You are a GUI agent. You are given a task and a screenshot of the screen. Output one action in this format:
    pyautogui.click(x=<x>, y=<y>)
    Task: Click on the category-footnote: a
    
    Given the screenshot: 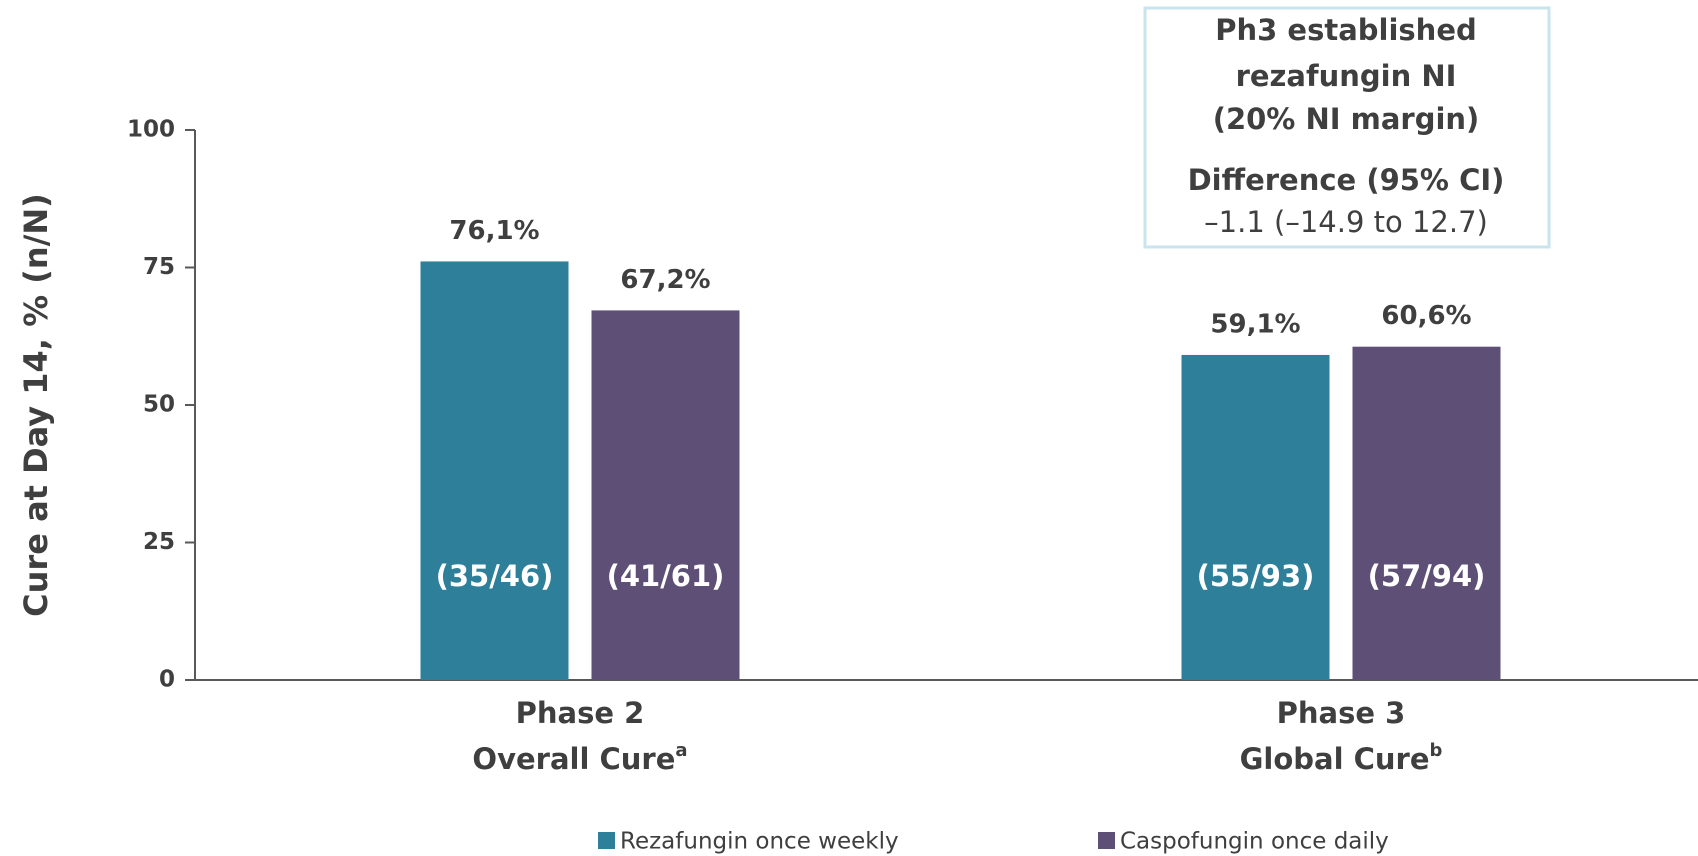 What is the action you would take?
    pyautogui.click(x=681, y=750)
    